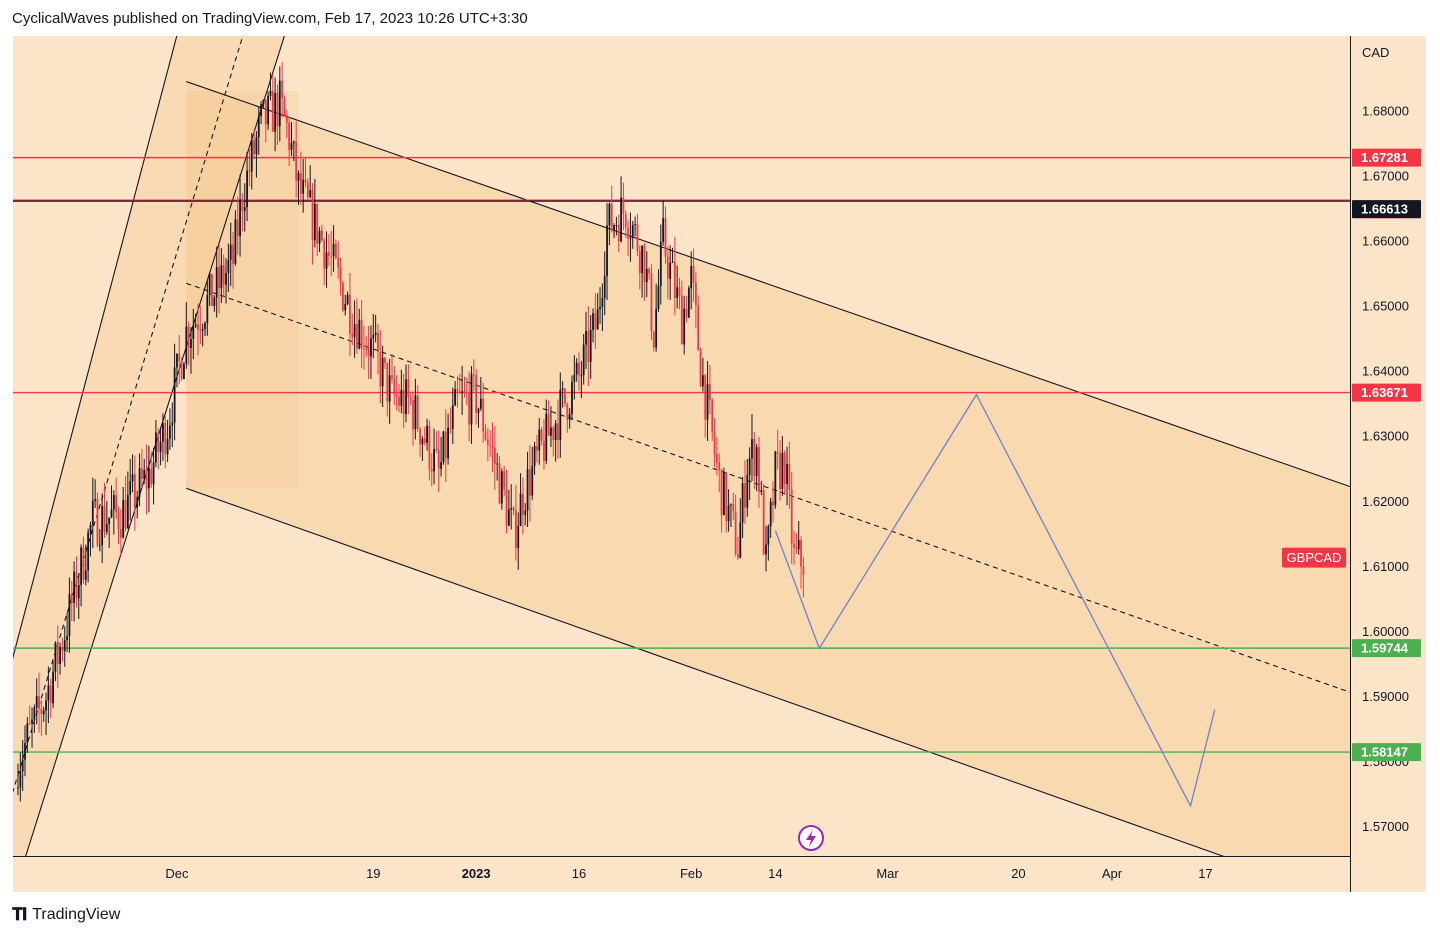 Image resolution: width=1440 pixels, height=940 pixels. Describe the element at coordinates (1386, 209) in the screenshot. I see `level-badge-2: 1.66613` at that location.